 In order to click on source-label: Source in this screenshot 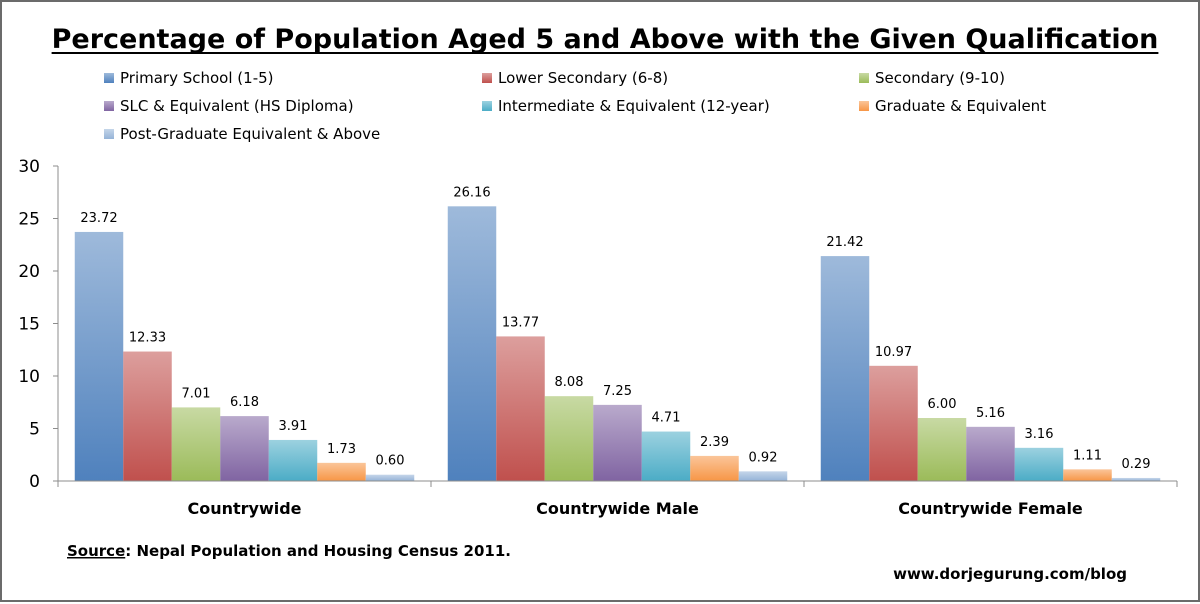, I will do `click(96, 551)`.